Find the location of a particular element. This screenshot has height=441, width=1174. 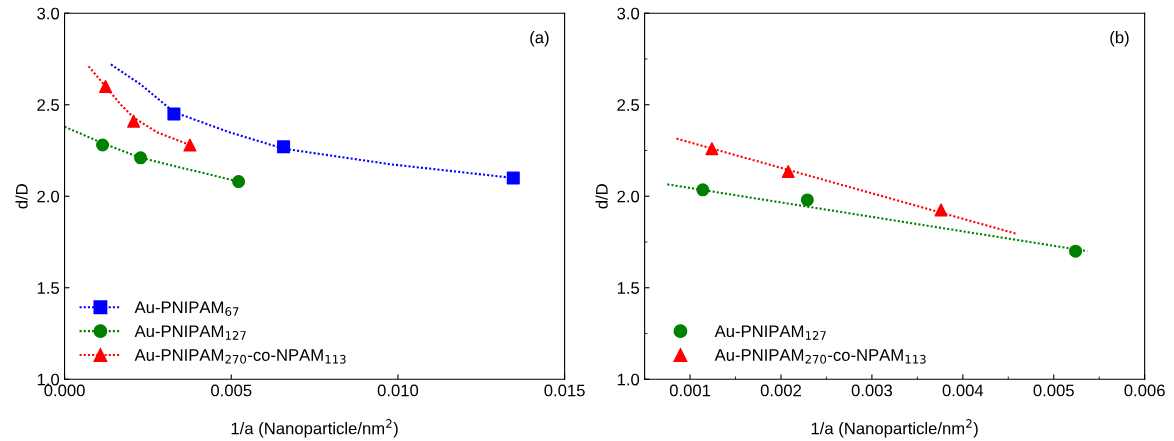

x-tick-label: 0.010 is located at coordinates (398, 390).